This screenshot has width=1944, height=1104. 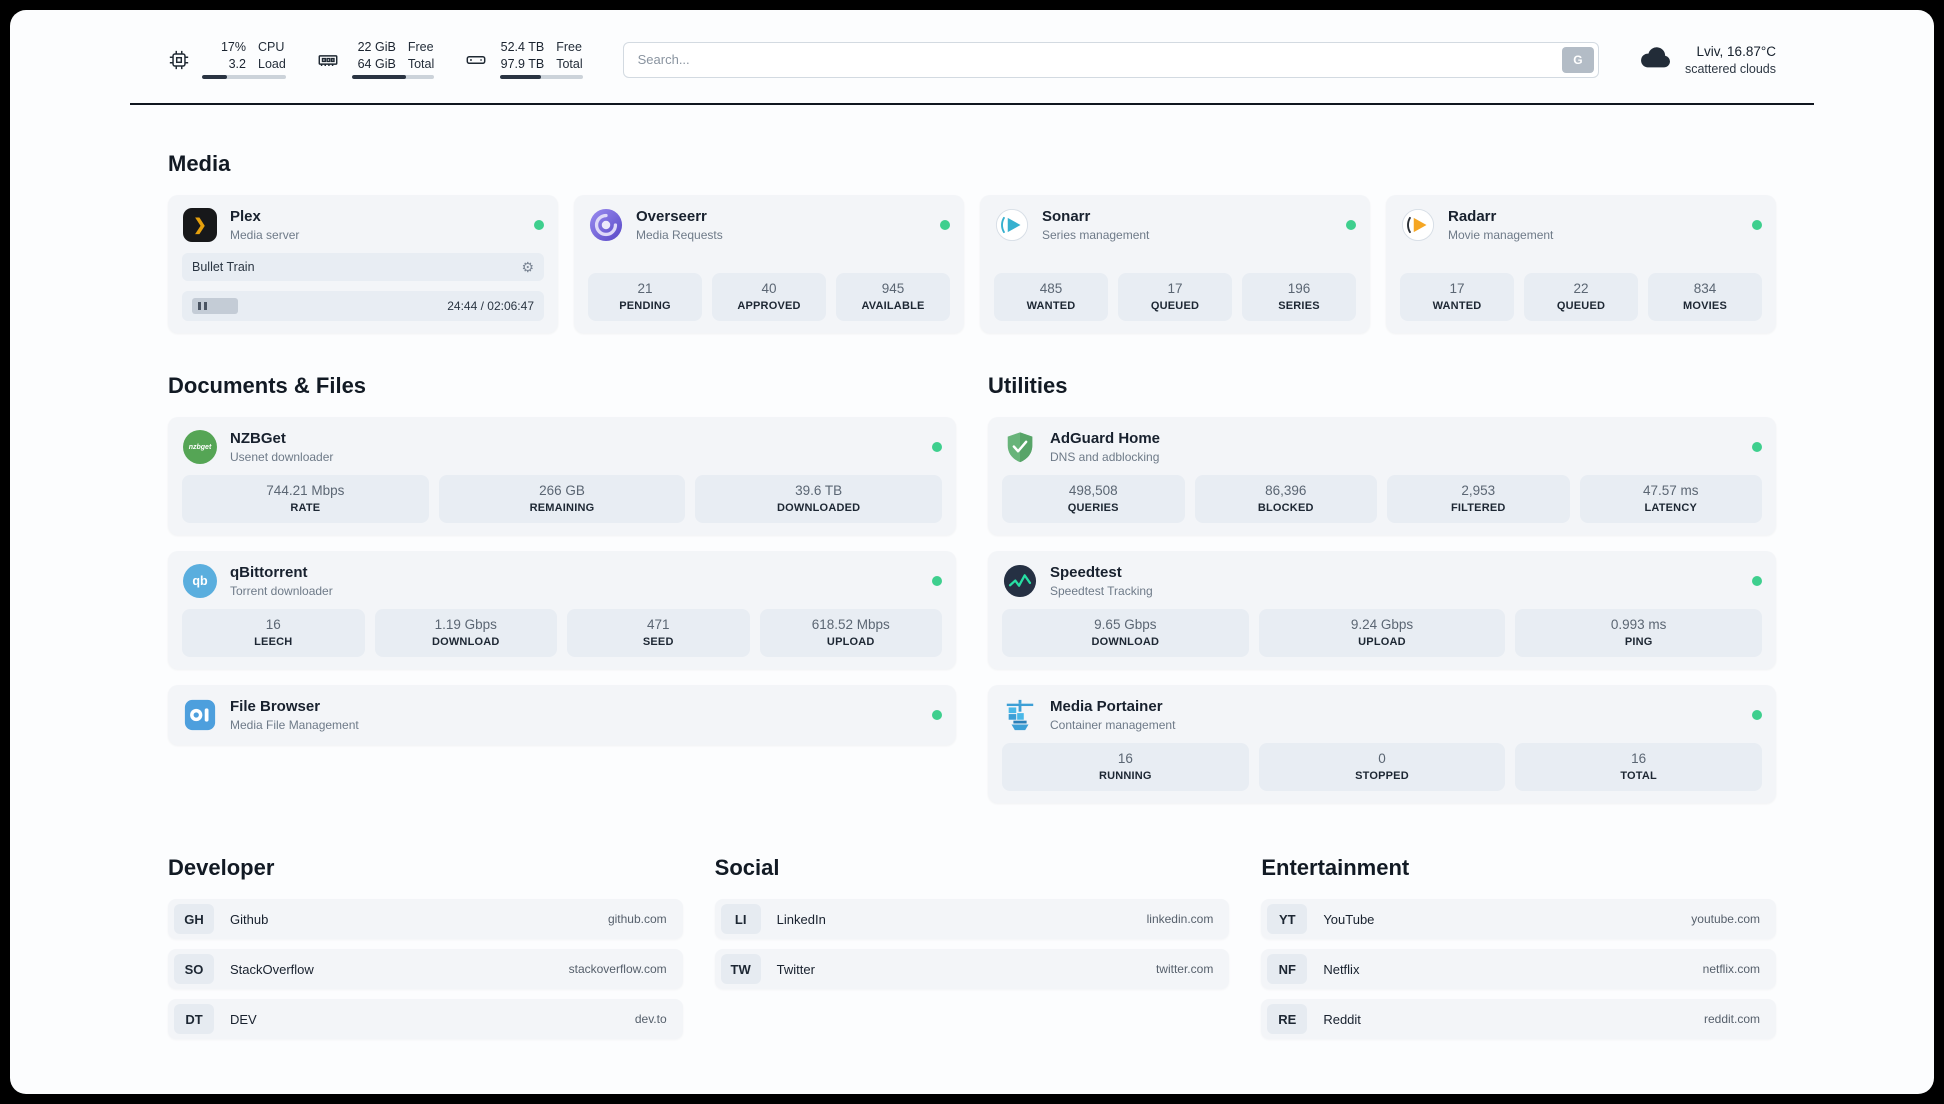 What do you see at coordinates (1382, 767) in the screenshot?
I see `stat-stopped: 0 STOPPED` at bounding box center [1382, 767].